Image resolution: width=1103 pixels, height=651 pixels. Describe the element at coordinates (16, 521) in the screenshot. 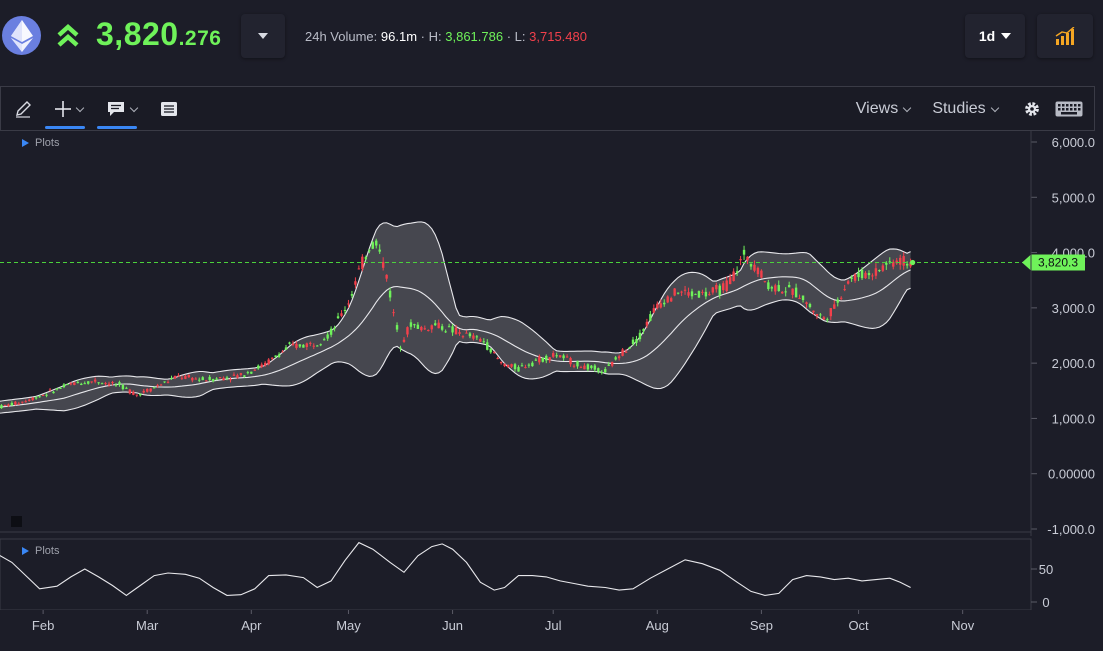

I see `chart-corner-square-icon` at that location.